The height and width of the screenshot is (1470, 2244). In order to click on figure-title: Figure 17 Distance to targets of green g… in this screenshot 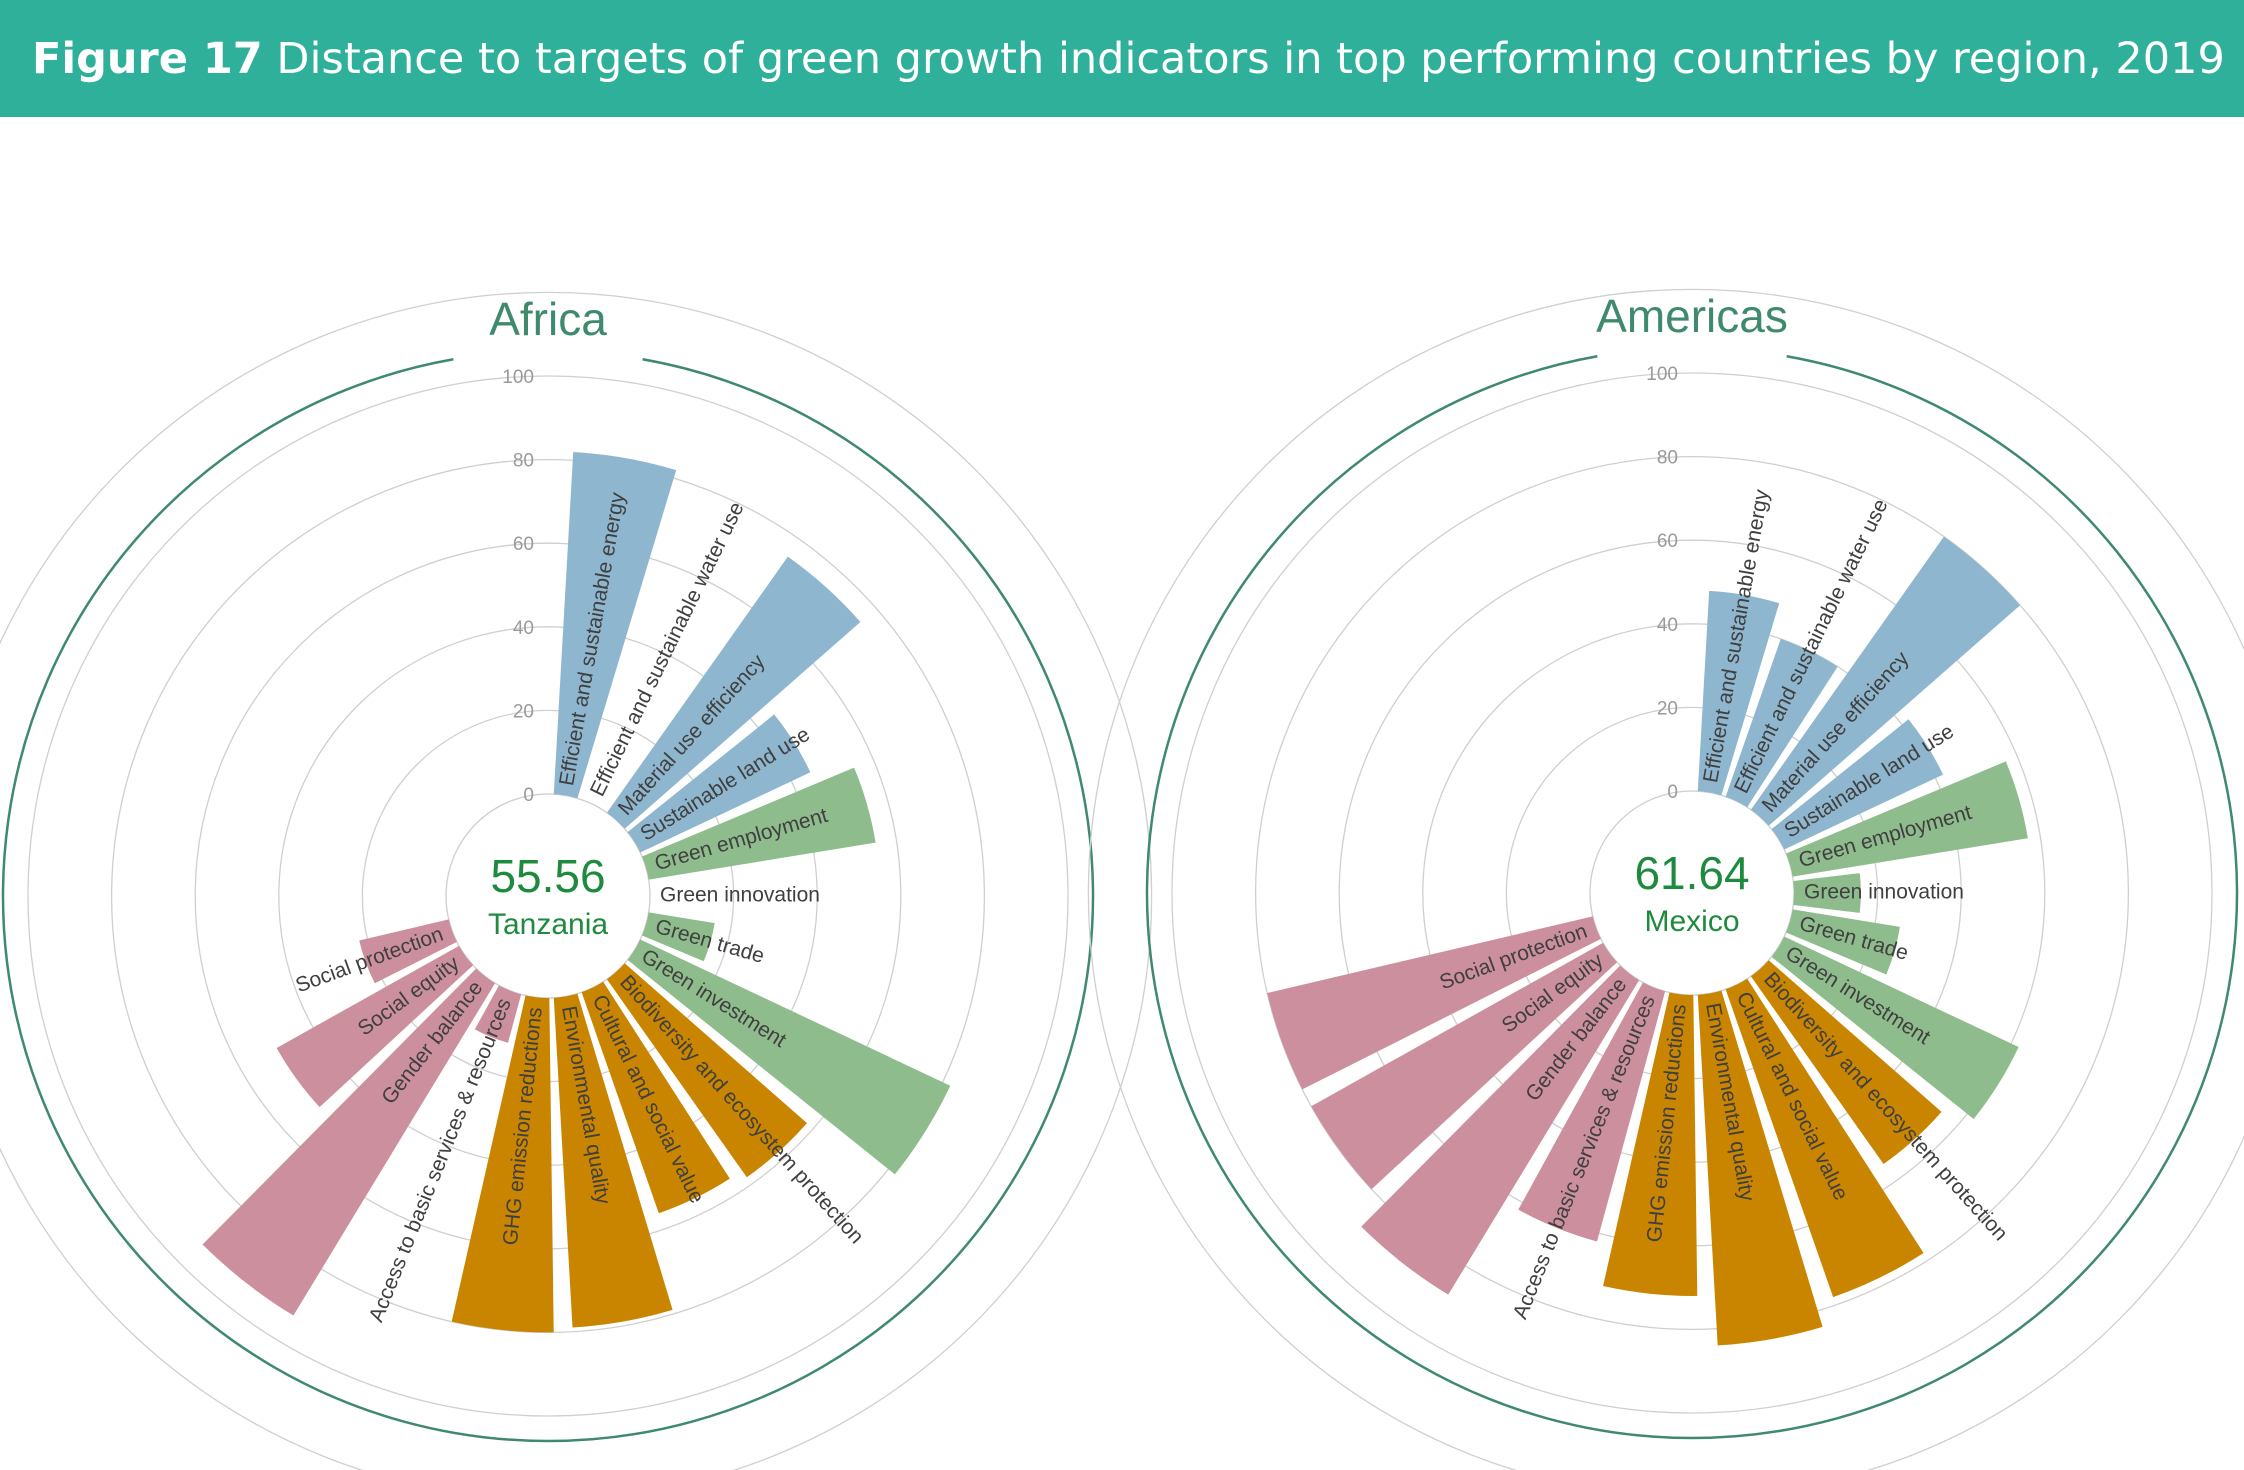, I will do `click(1128, 59)`.